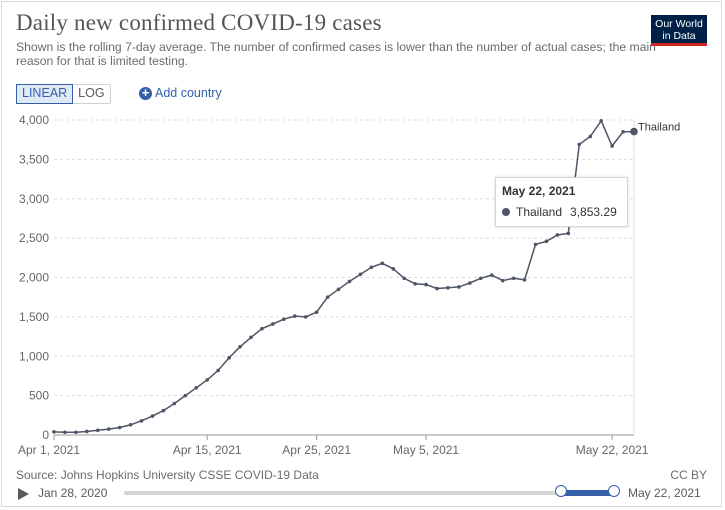 The width and height of the screenshot is (725, 510). Describe the element at coordinates (587, 493) in the screenshot. I see `timeline-selected-range` at that location.